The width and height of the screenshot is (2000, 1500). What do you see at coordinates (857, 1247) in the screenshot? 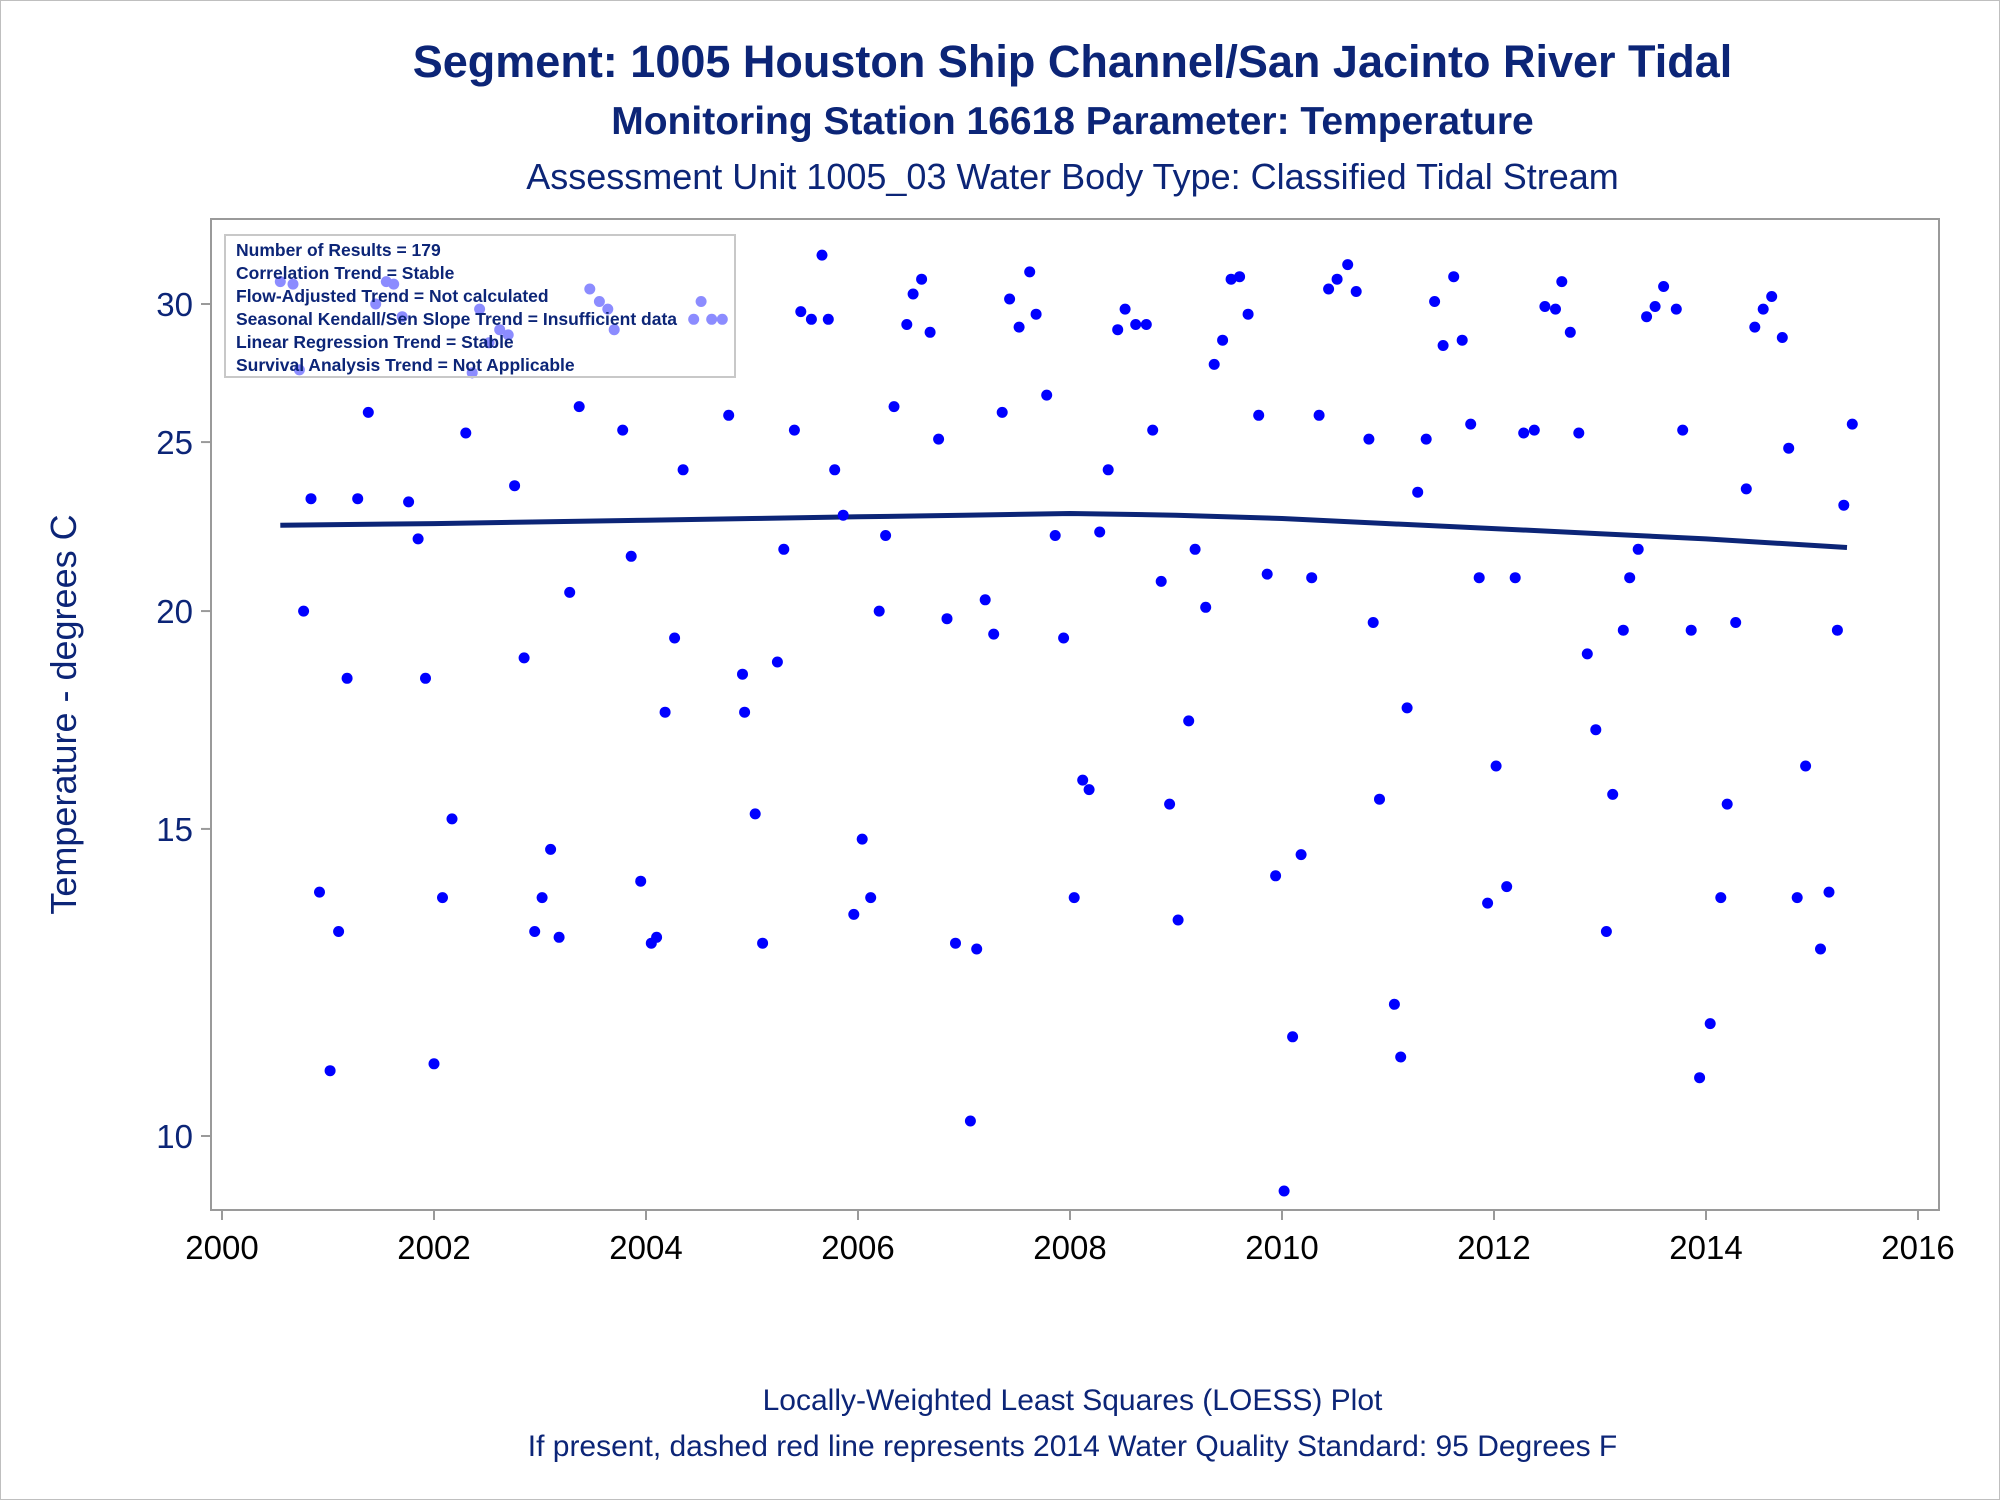
I see `x-tick-label: 2006` at bounding box center [857, 1247].